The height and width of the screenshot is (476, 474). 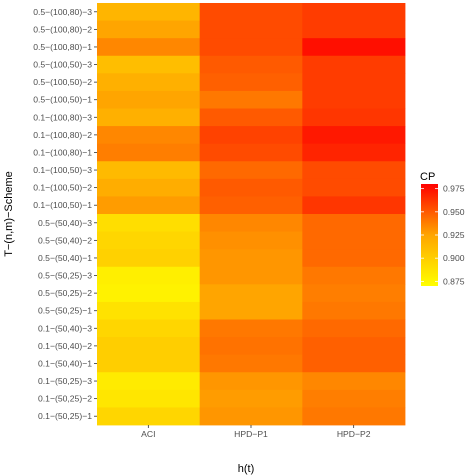 I want to click on y-tick-label: 0.5−(100,80)−3, so click(x=62, y=12).